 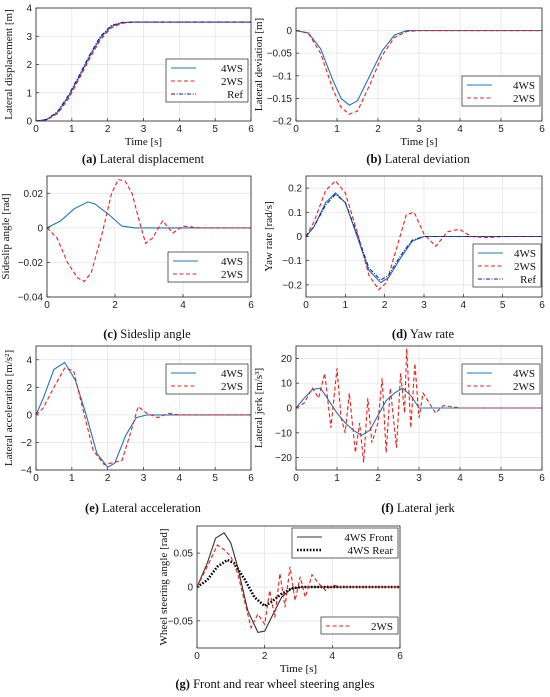 I want to click on caption-tag: (f), so click(x=387, y=508).